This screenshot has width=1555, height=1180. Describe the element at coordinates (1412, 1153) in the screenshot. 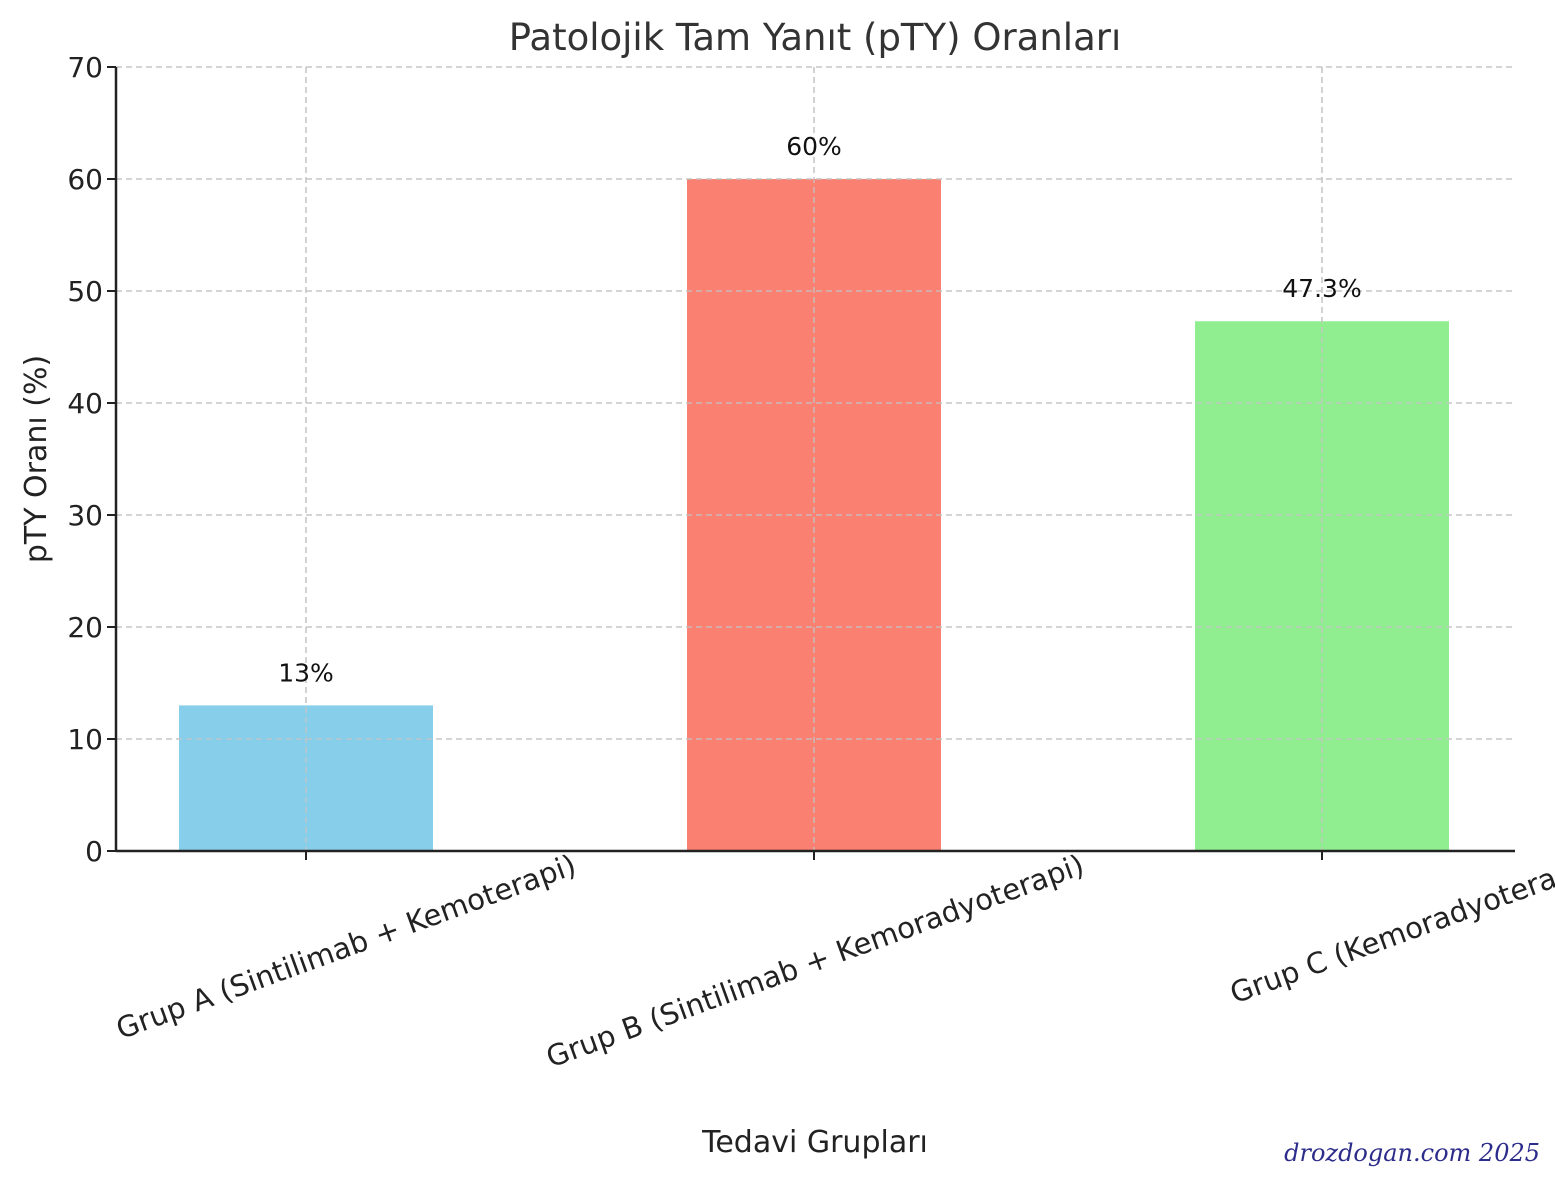

I see `watermark: drozdogan.com 2025` at that location.